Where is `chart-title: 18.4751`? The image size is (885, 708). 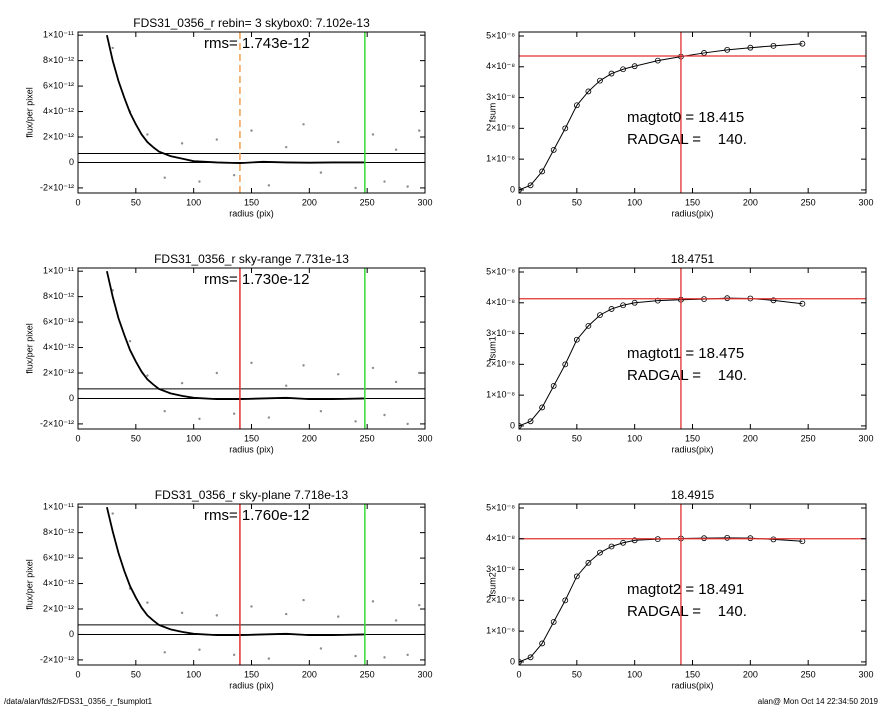
chart-title: 18.4751 is located at coordinates (693, 259).